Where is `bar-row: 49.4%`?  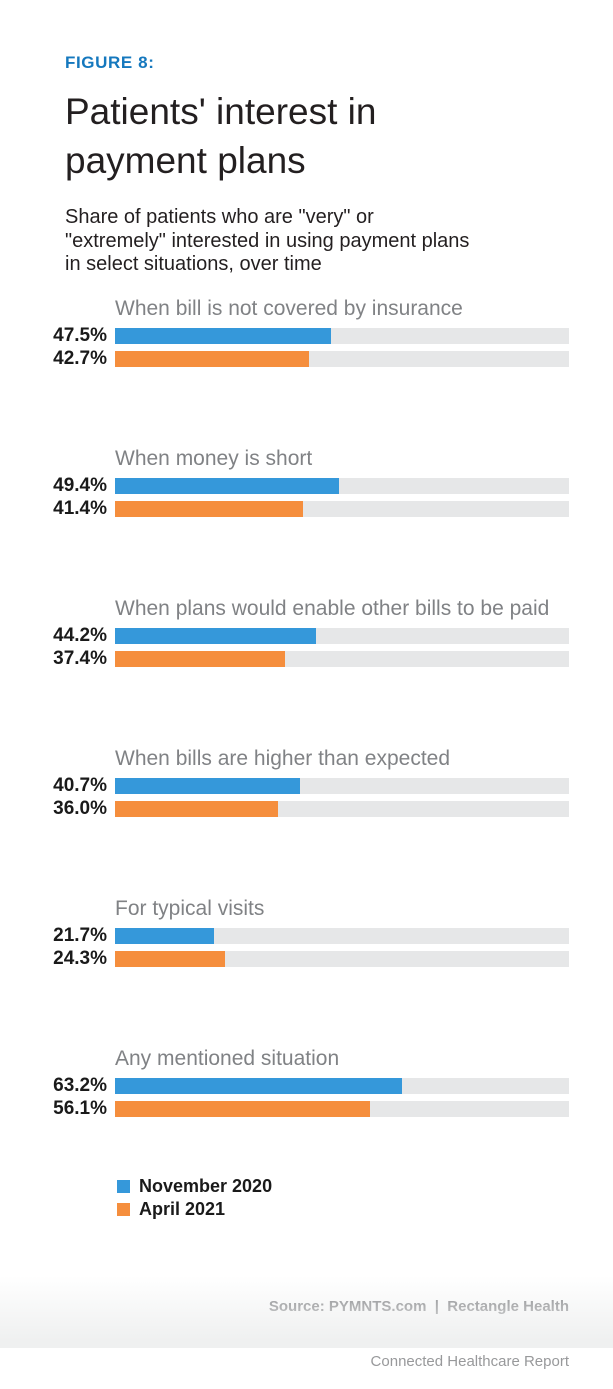 bar-row: 49.4% is located at coordinates (302, 485).